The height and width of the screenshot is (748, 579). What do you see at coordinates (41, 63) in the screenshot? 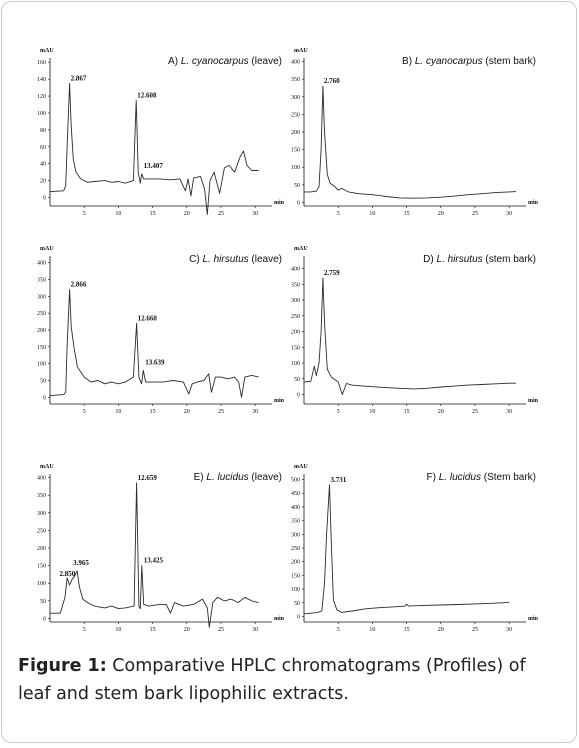
I see `y-tick-label: 160` at bounding box center [41, 63].